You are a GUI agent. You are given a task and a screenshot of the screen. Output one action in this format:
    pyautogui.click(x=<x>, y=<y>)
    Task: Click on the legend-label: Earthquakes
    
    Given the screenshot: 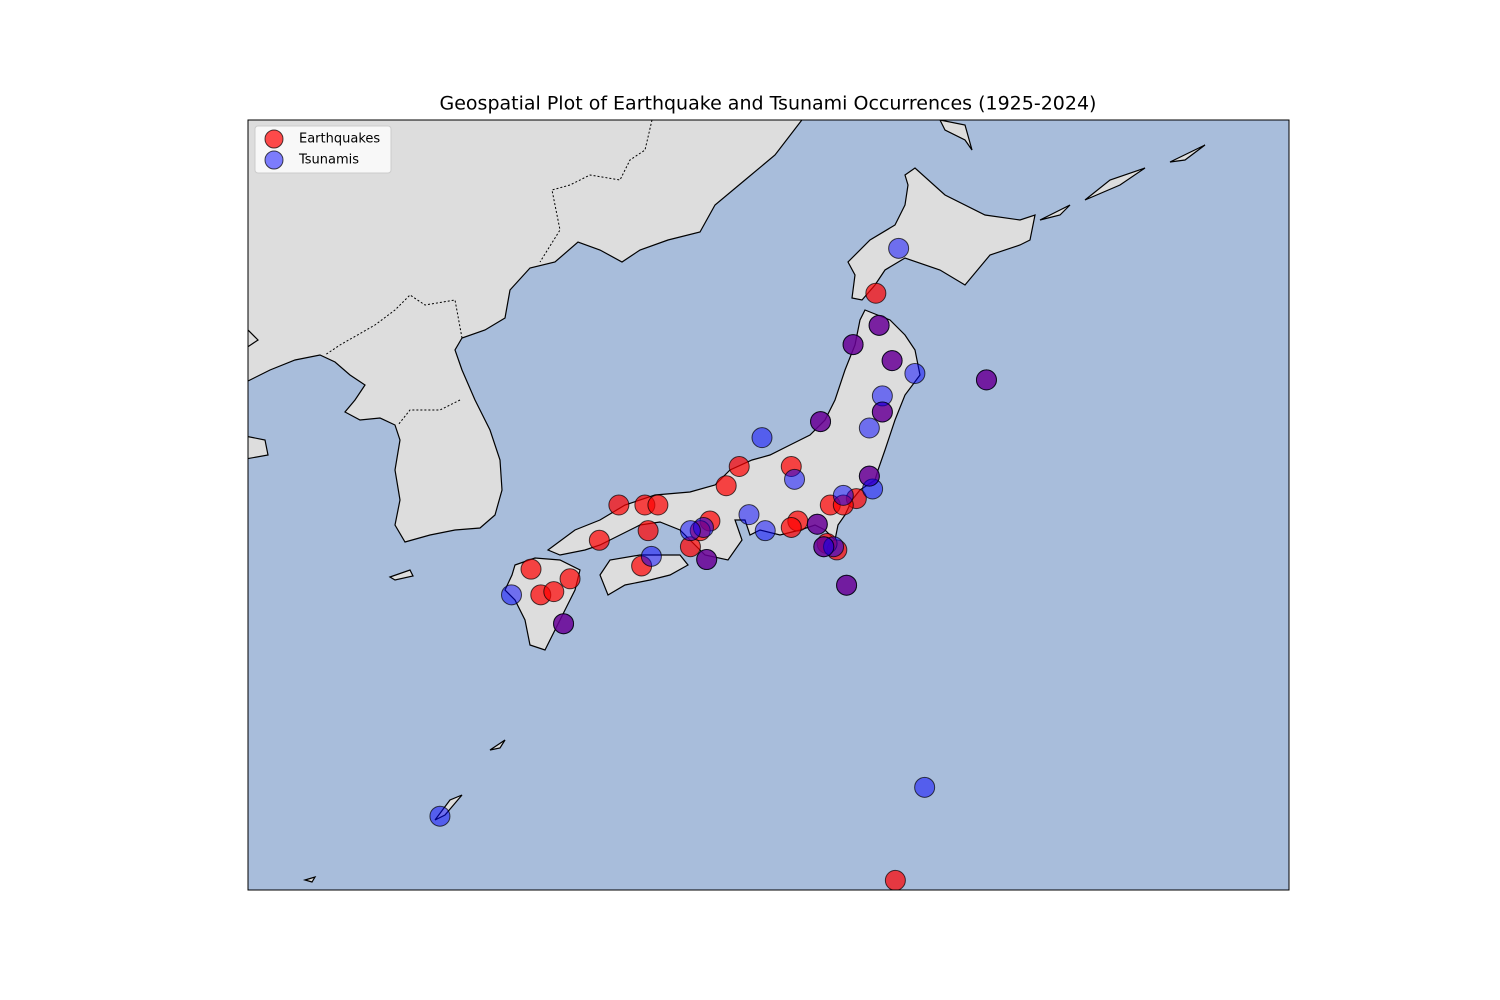 What is the action you would take?
    pyautogui.click(x=339, y=139)
    